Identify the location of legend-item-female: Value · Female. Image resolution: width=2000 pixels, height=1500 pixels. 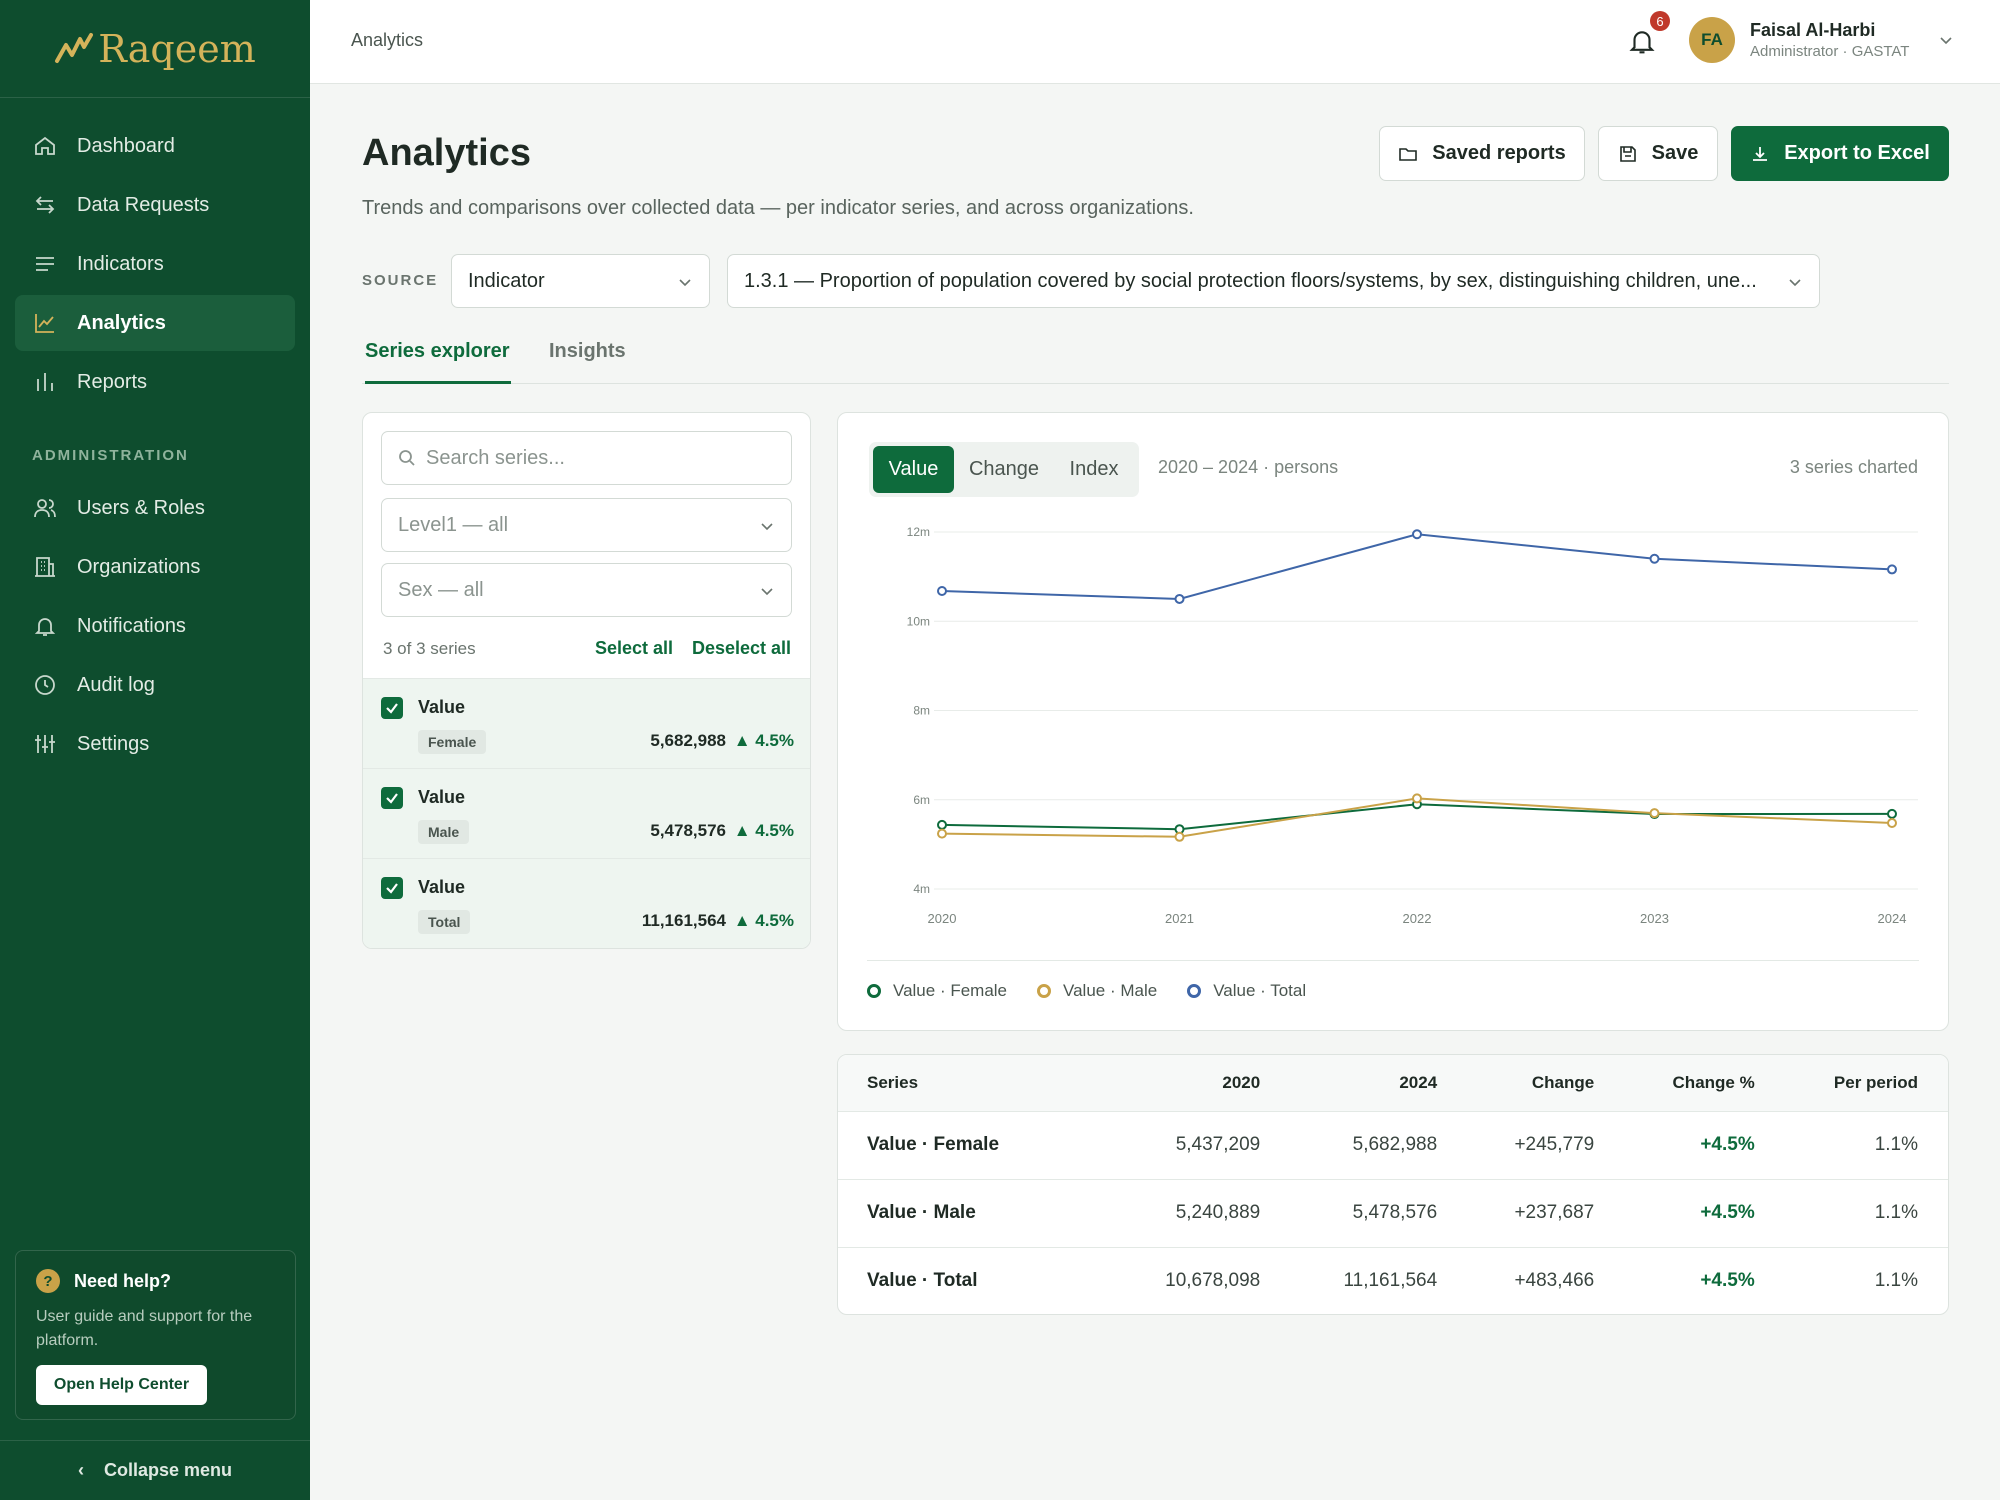
(937, 991).